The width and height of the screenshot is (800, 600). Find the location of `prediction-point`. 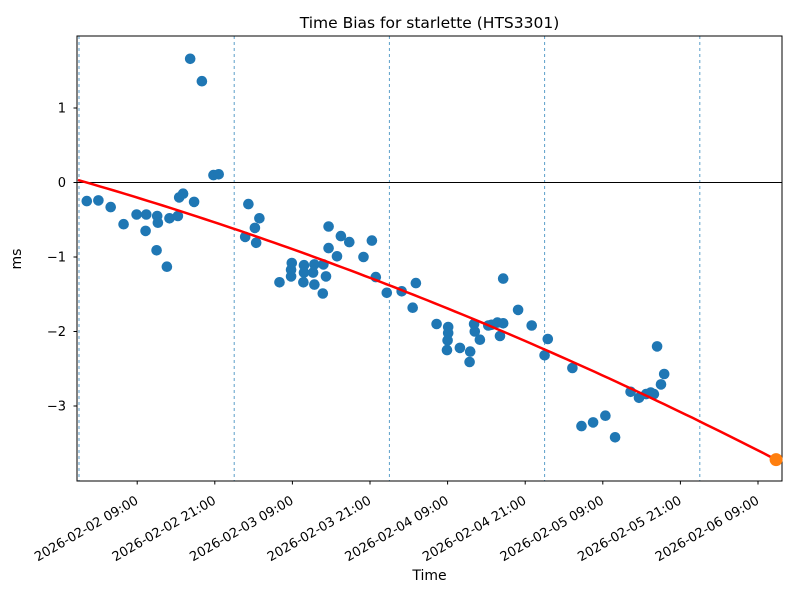

prediction-point is located at coordinates (776, 460).